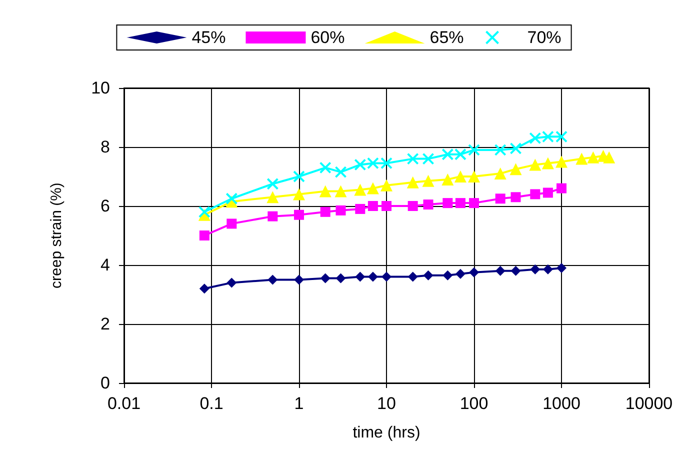 Image resolution: width=688 pixels, height=471 pixels. Describe the element at coordinates (544, 37) in the screenshot. I see `legend-label: 70%` at that location.